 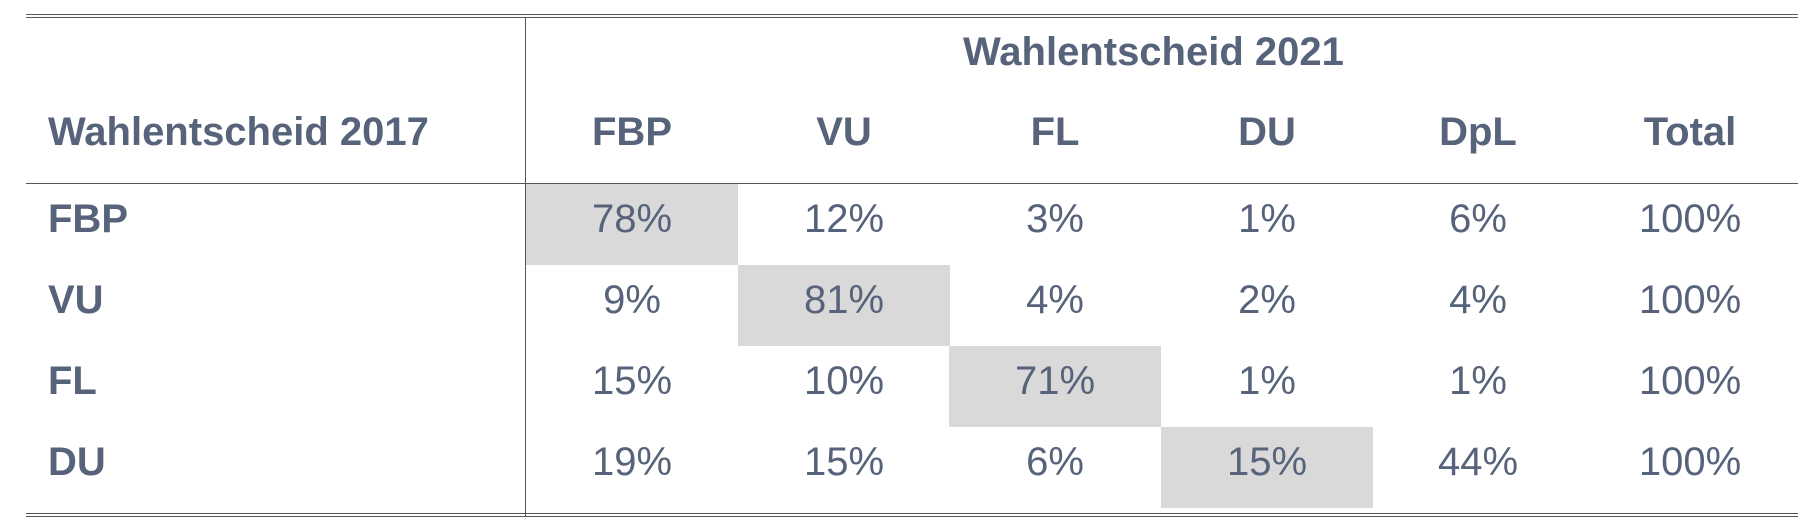 I want to click on table-cell: 2%, so click(x=1267, y=300).